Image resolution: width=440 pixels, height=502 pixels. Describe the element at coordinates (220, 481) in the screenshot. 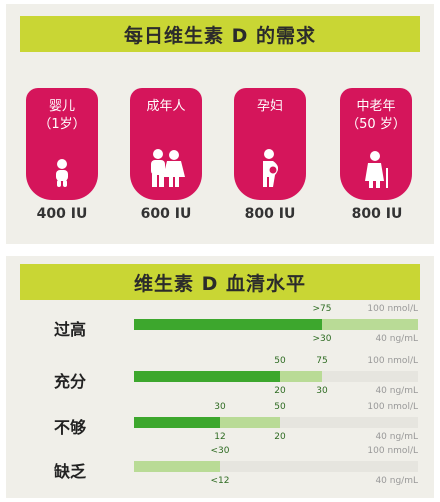

I see `tick-ng: <12` at that location.